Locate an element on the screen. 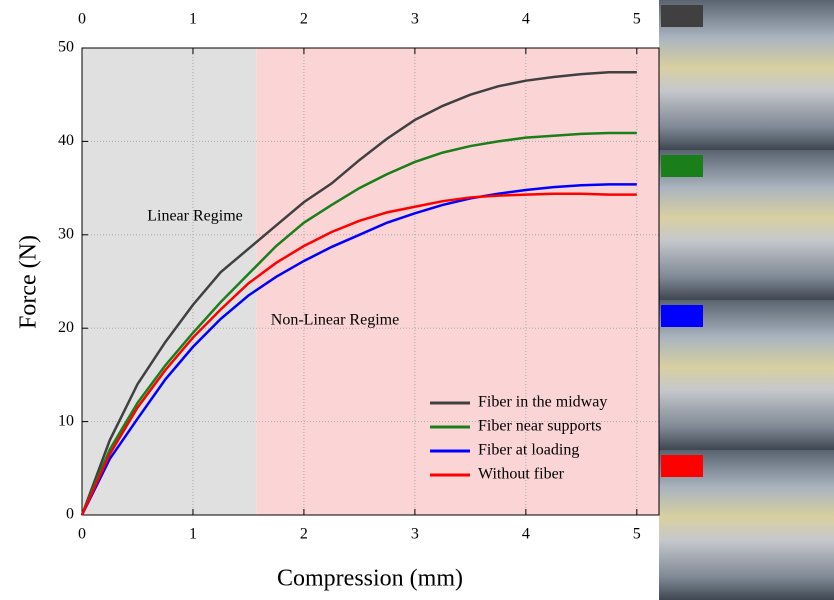  y-tick-label: 30 is located at coordinates (66, 233).